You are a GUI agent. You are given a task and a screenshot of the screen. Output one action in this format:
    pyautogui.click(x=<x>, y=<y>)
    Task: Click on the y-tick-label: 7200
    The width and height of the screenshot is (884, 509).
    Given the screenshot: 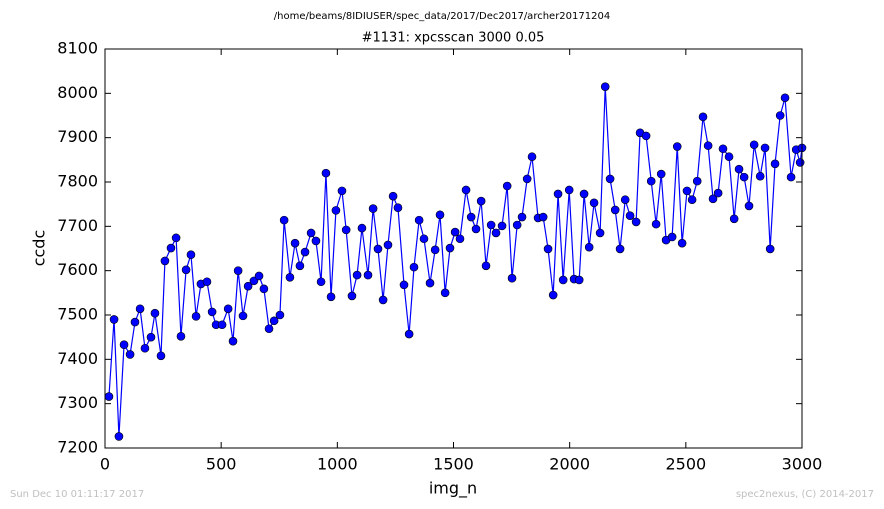 What is the action you would take?
    pyautogui.click(x=77, y=447)
    